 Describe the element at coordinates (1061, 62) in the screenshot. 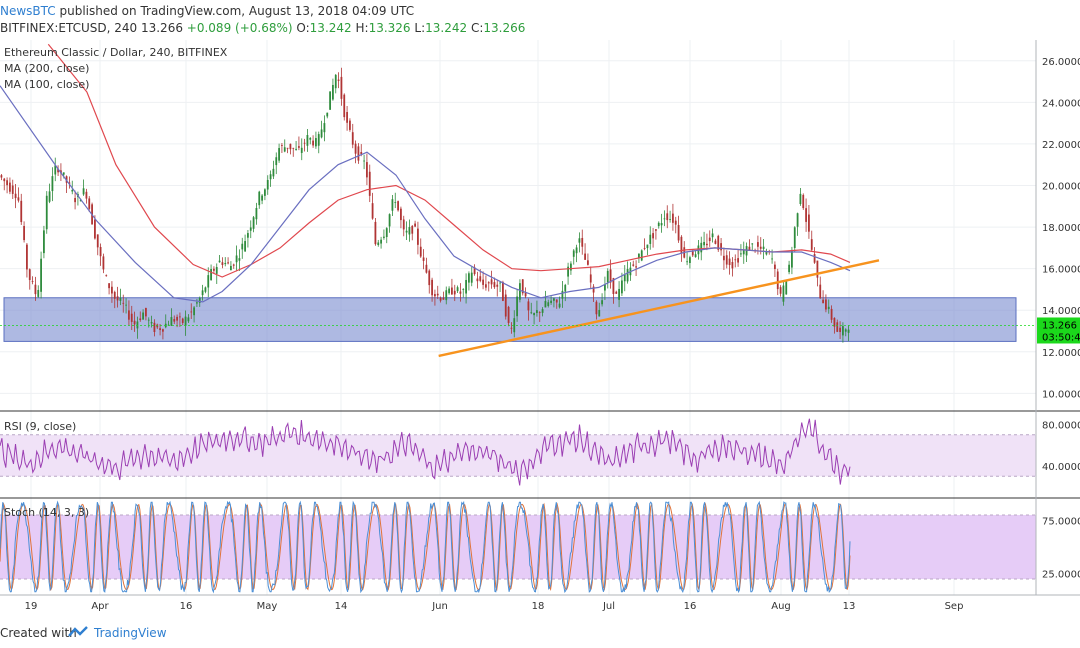

I see `y-tick-label: 26.0000` at that location.